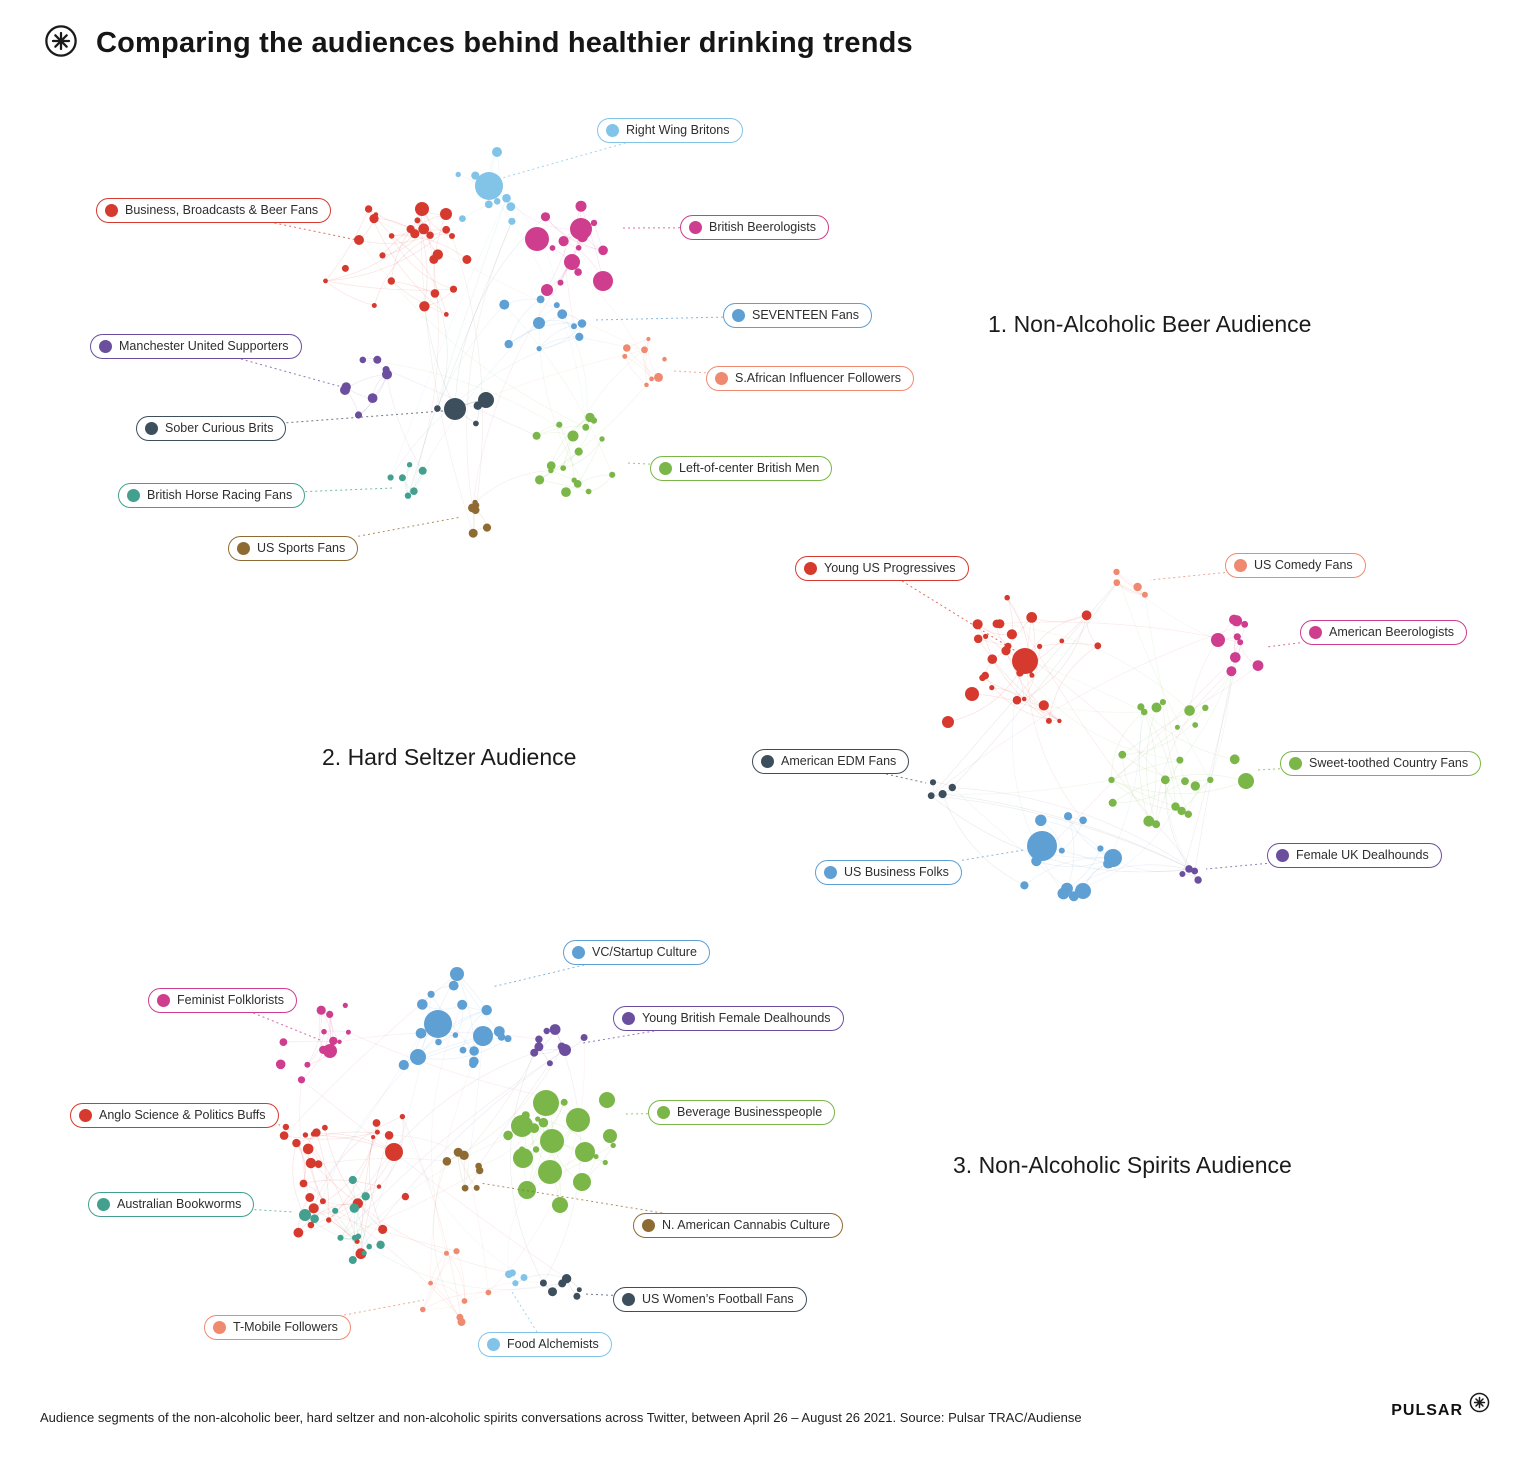  I want to click on segment-label-text: US Business Folks, so click(896, 872).